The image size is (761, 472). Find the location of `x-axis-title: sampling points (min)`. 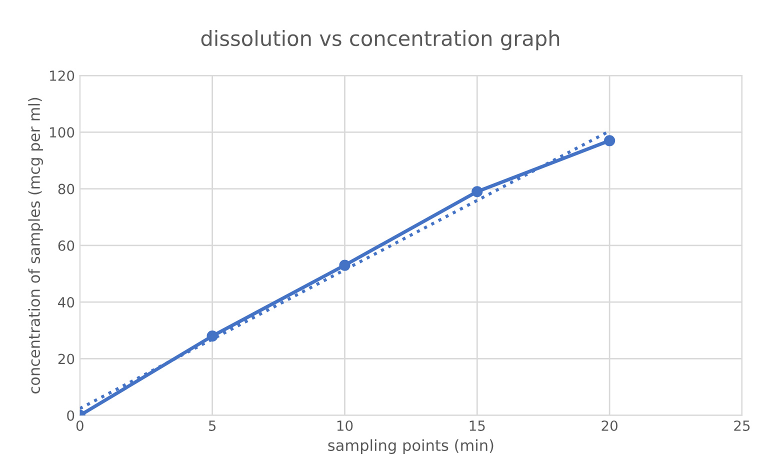

x-axis-title: sampling points (min) is located at coordinates (411, 446).